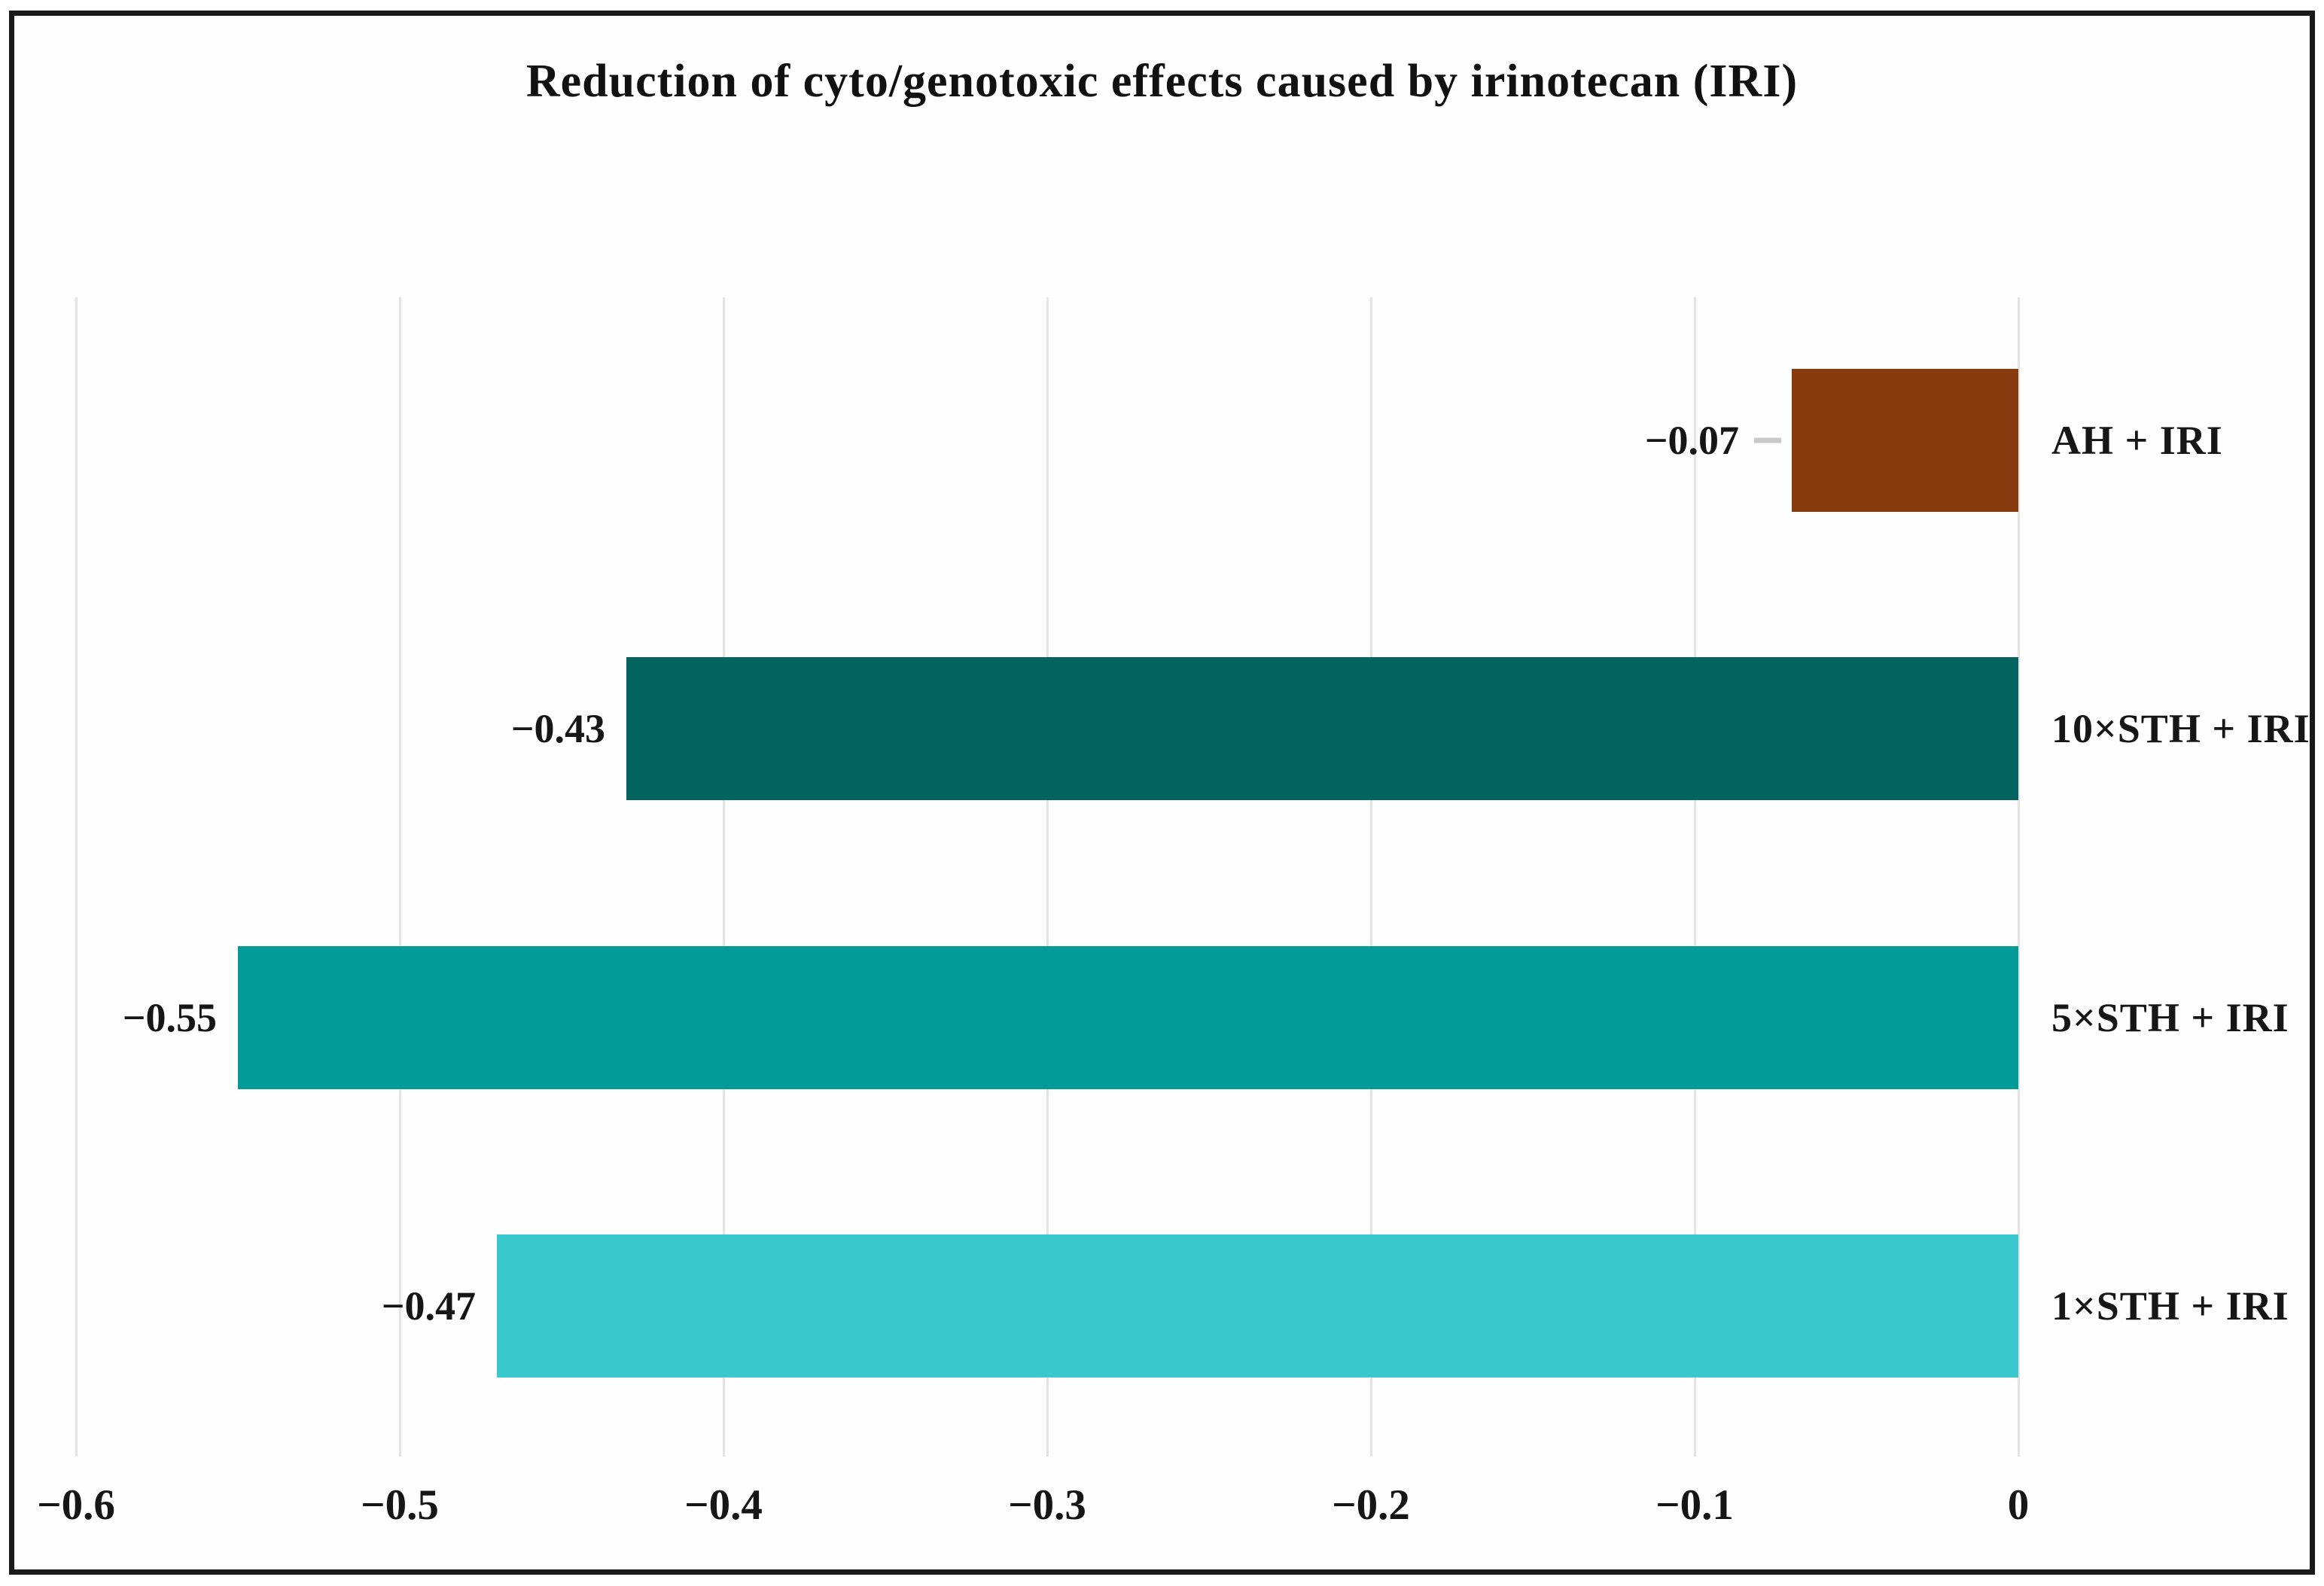  Describe the element at coordinates (2019, 1505) in the screenshot. I see `x-tick-label: 0` at that location.